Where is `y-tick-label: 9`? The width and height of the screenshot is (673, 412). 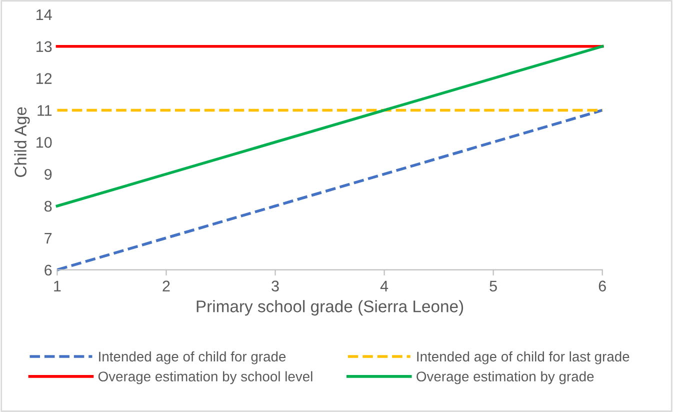 y-tick-label: 9 is located at coordinates (48, 174).